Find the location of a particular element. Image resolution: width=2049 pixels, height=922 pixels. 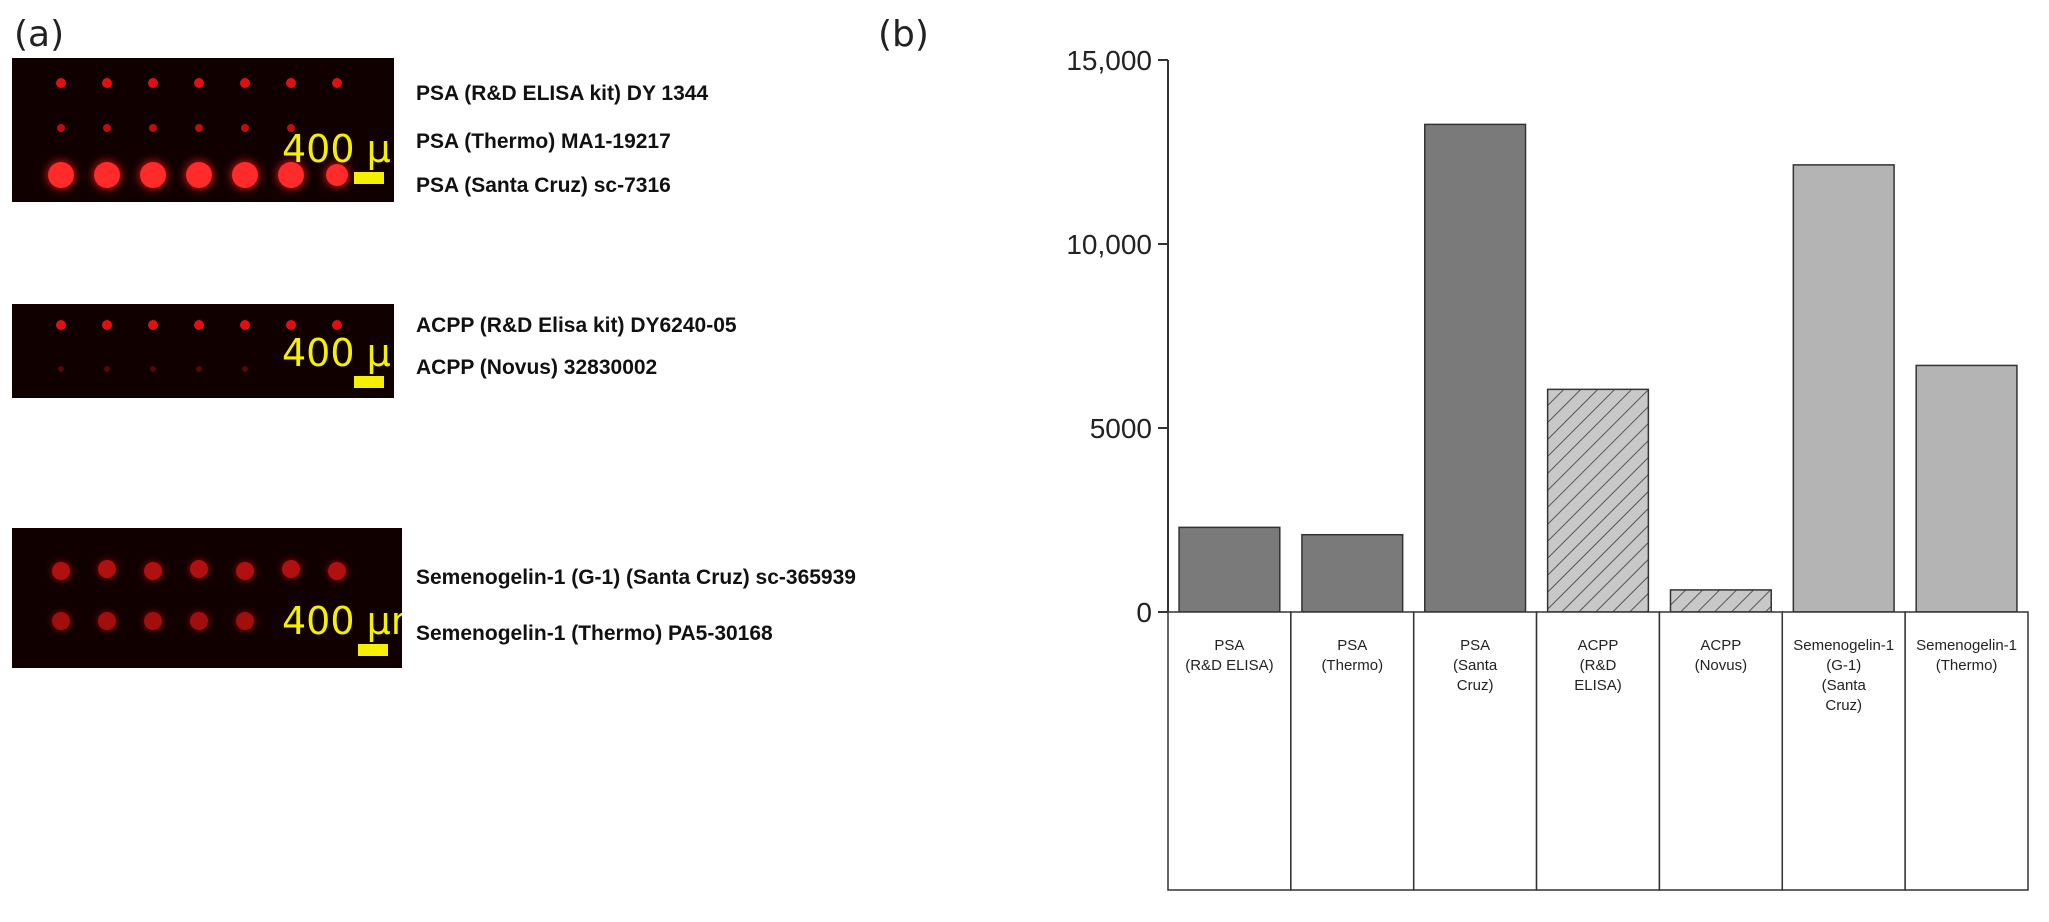

antibody-label: PSA (Thermo) MA1-19217 is located at coordinates (543, 141).